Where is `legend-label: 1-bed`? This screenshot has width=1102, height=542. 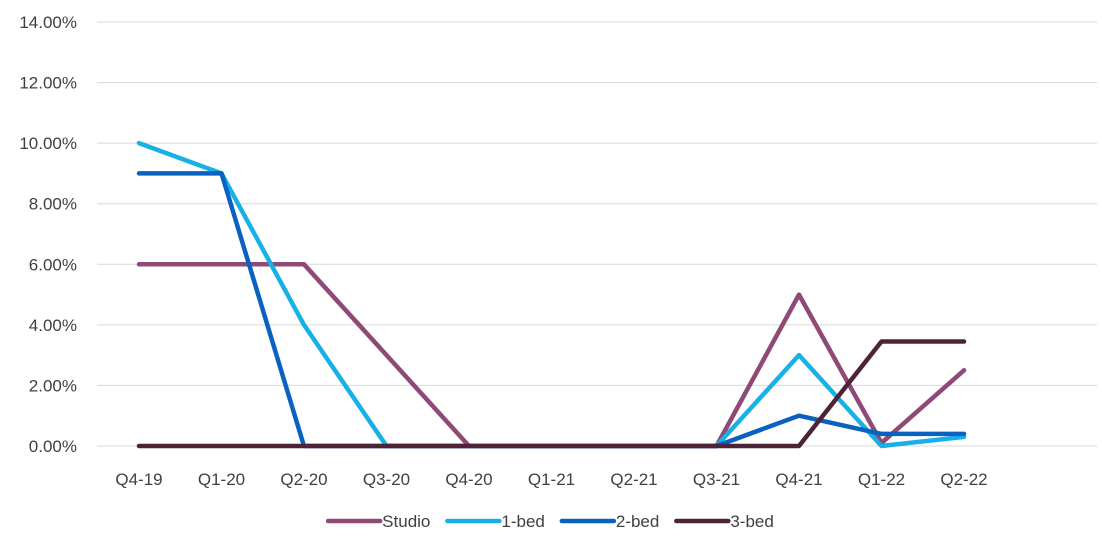
legend-label: 1-bed is located at coordinates (522, 521).